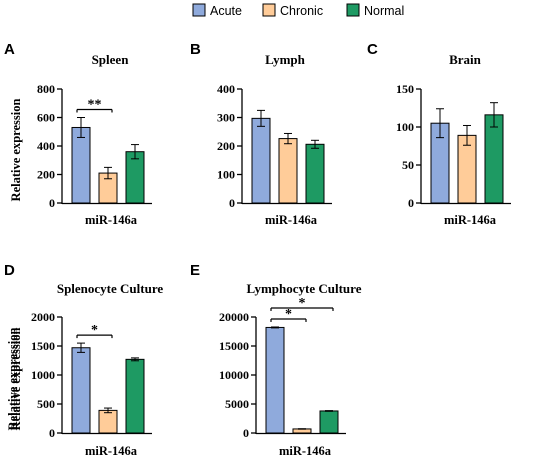 This screenshot has height=471, width=550. Describe the element at coordinates (234, 317) in the screenshot. I see `y-tick-label: 20000` at that location.